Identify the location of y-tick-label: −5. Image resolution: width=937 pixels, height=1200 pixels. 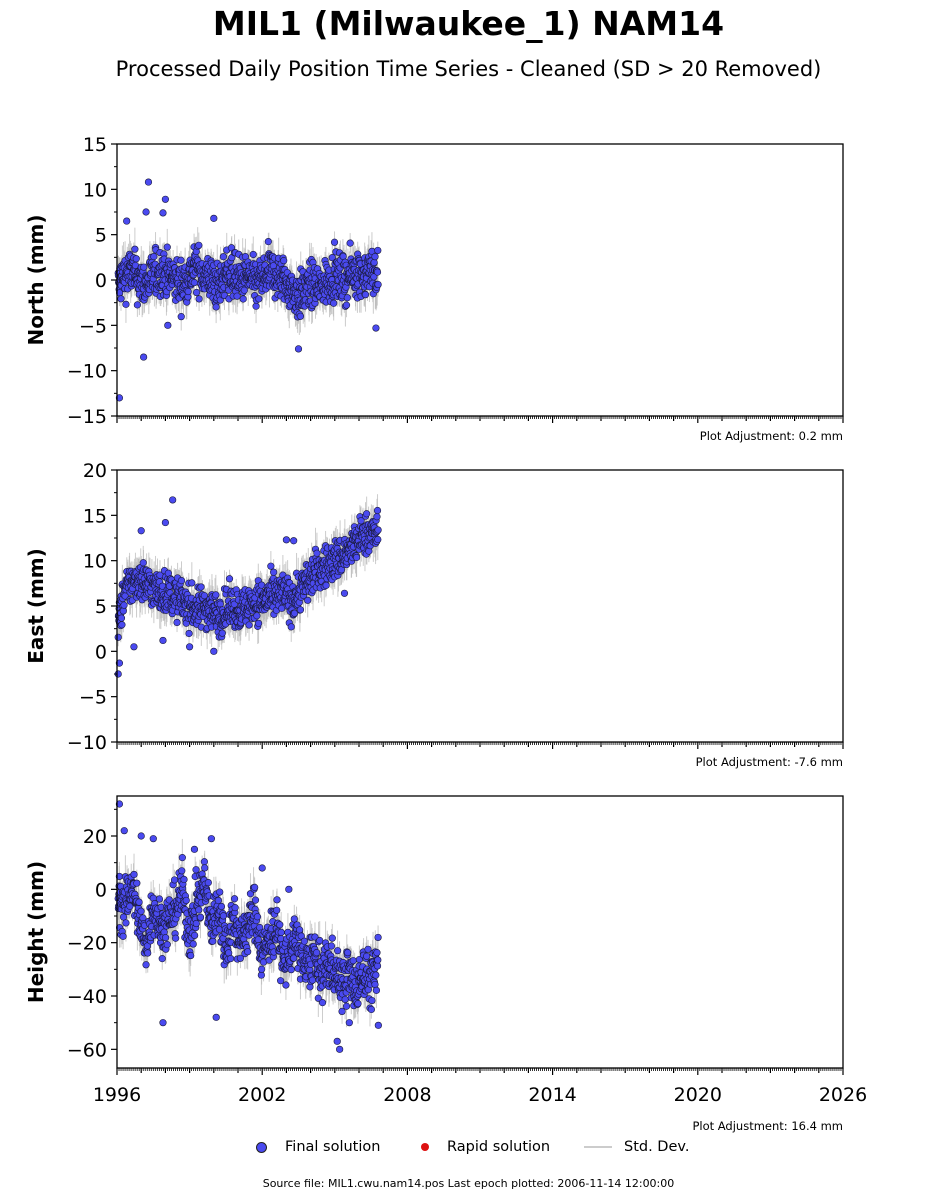
(93, 326).